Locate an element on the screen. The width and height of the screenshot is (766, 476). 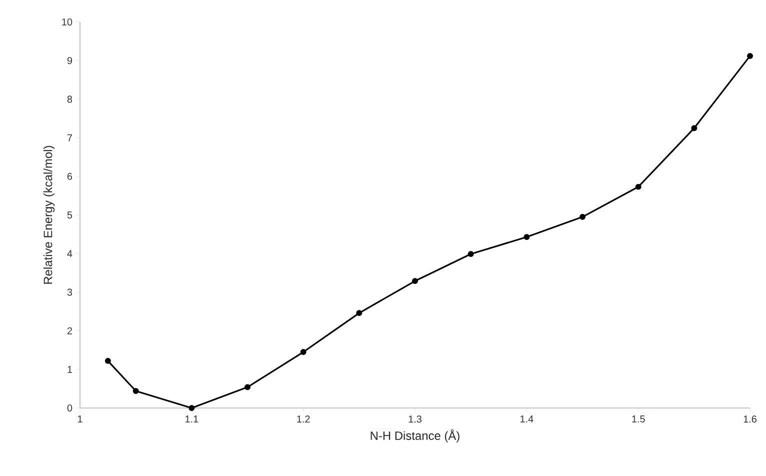
y-tick-label: 0 is located at coordinates (69, 408).